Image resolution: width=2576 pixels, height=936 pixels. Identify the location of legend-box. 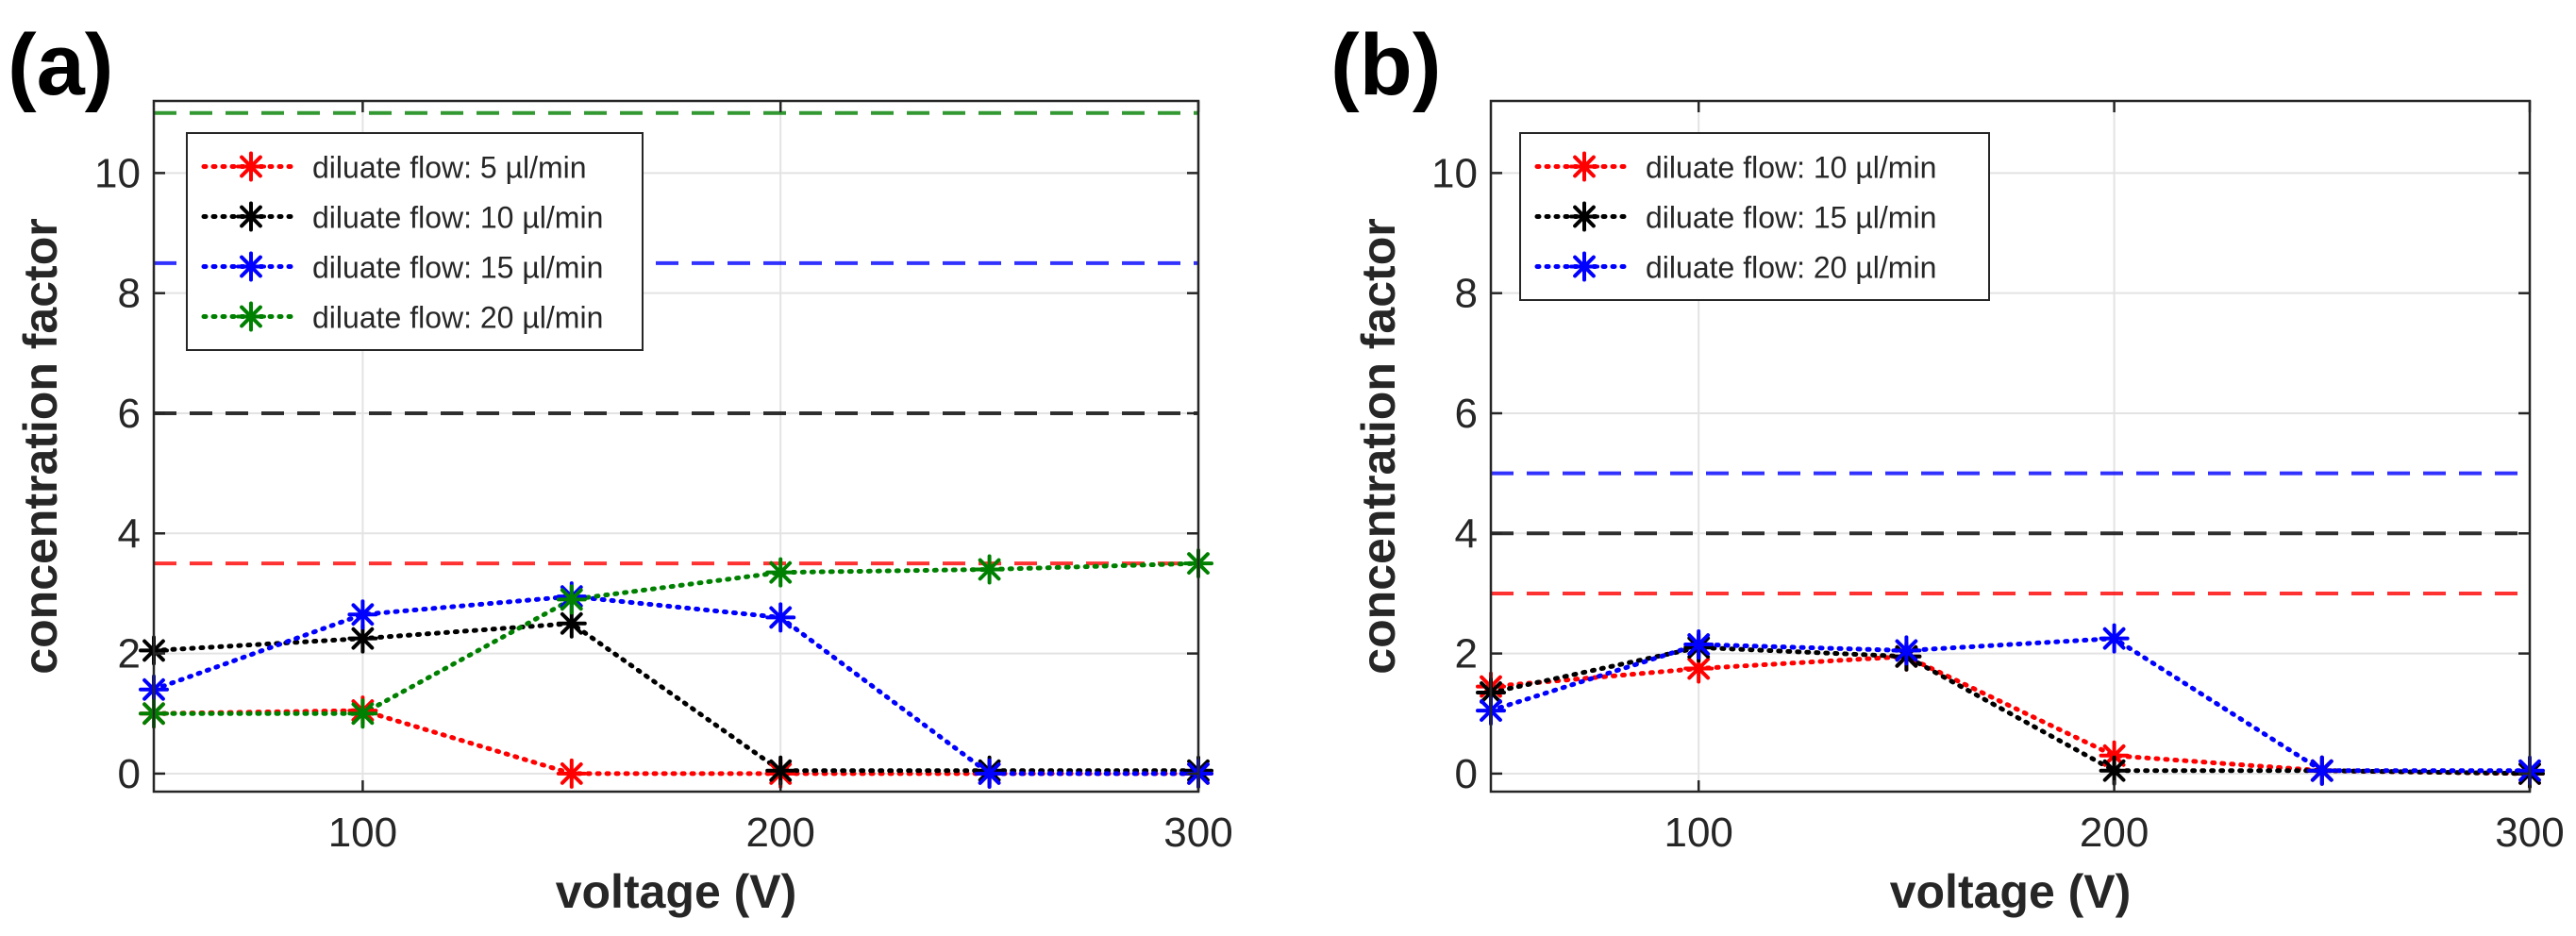
(415, 242).